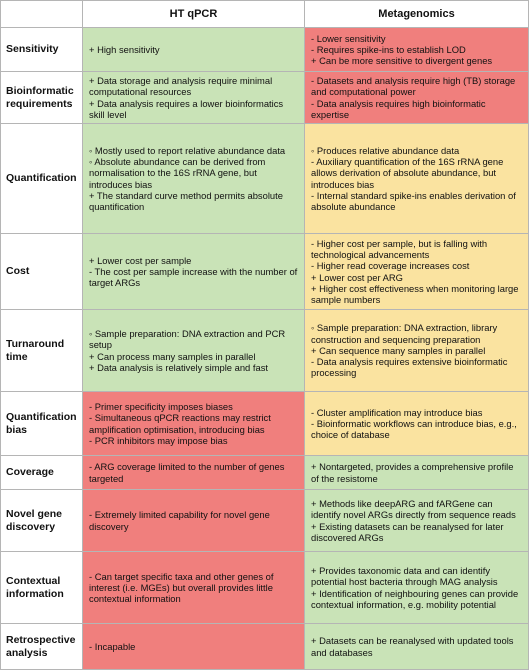 This screenshot has width=529, height=670. Describe the element at coordinates (140, 260) in the screenshot. I see `cell-line: + Lower cost per sample` at that location.